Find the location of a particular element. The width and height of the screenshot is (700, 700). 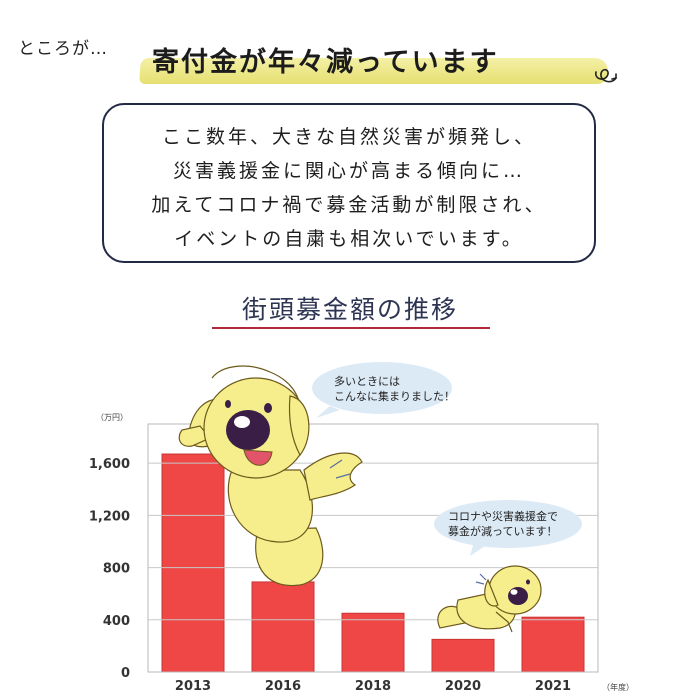

annotation-text: 募金が減っています！ is located at coordinates (502, 531).